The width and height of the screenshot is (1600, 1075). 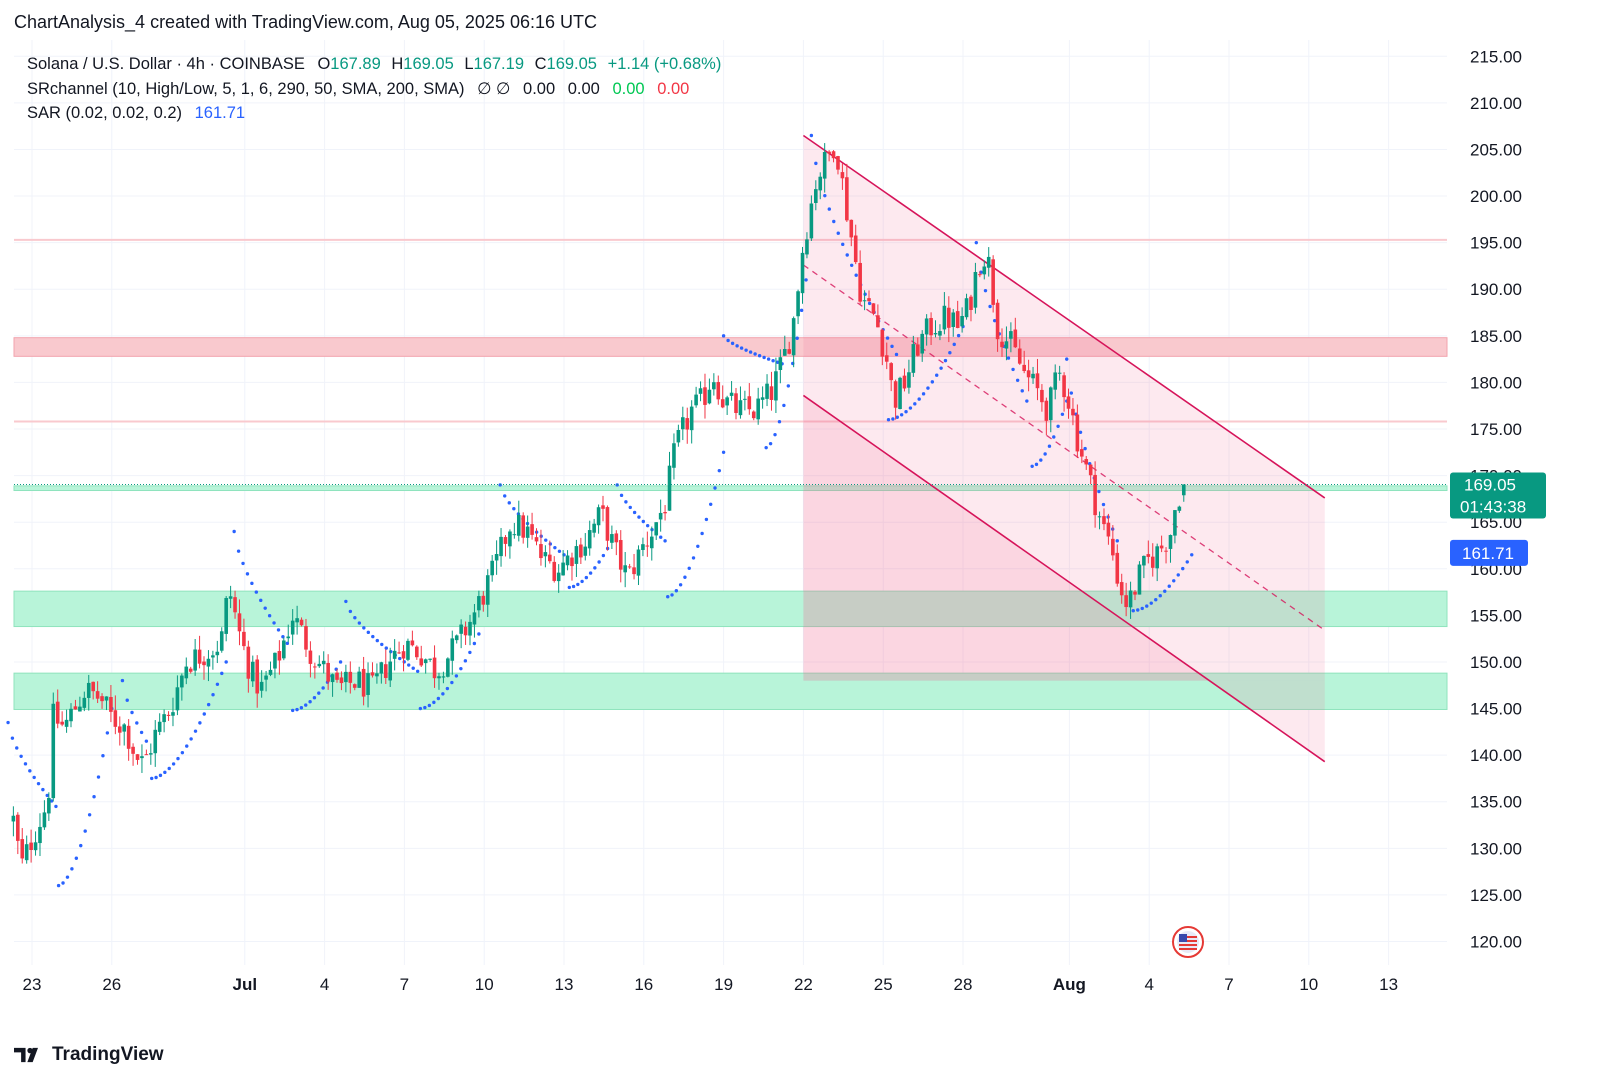 I want to click on tradingview-brand: TradingView, so click(x=108, y=1054).